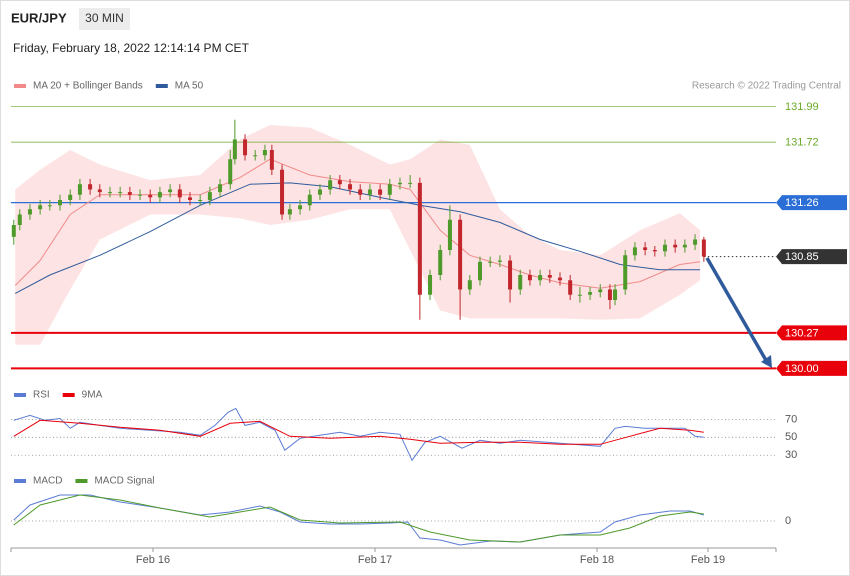 Image resolution: width=850 pixels, height=576 pixels. Describe the element at coordinates (802, 333) in the screenshot. I see `level-label: 130.27` at that location.